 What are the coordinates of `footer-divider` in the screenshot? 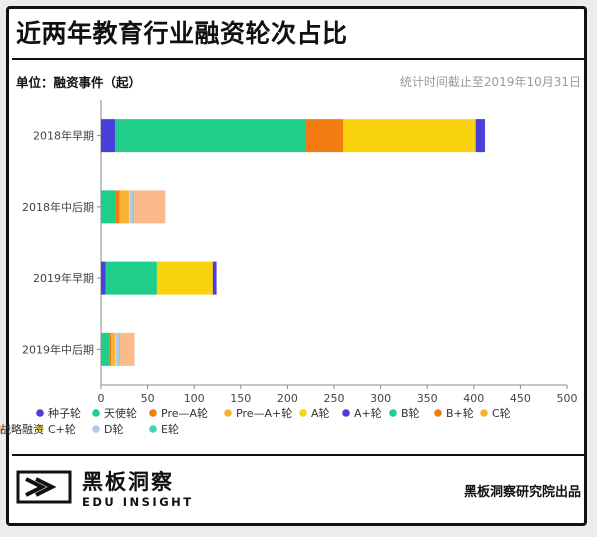 It's located at (298, 455).